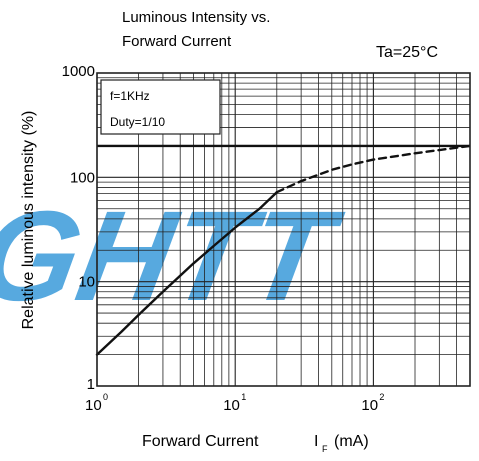 This screenshot has width=479, height=461. What do you see at coordinates (86, 282) in the screenshot?
I see `y-tick-label: 10` at bounding box center [86, 282].